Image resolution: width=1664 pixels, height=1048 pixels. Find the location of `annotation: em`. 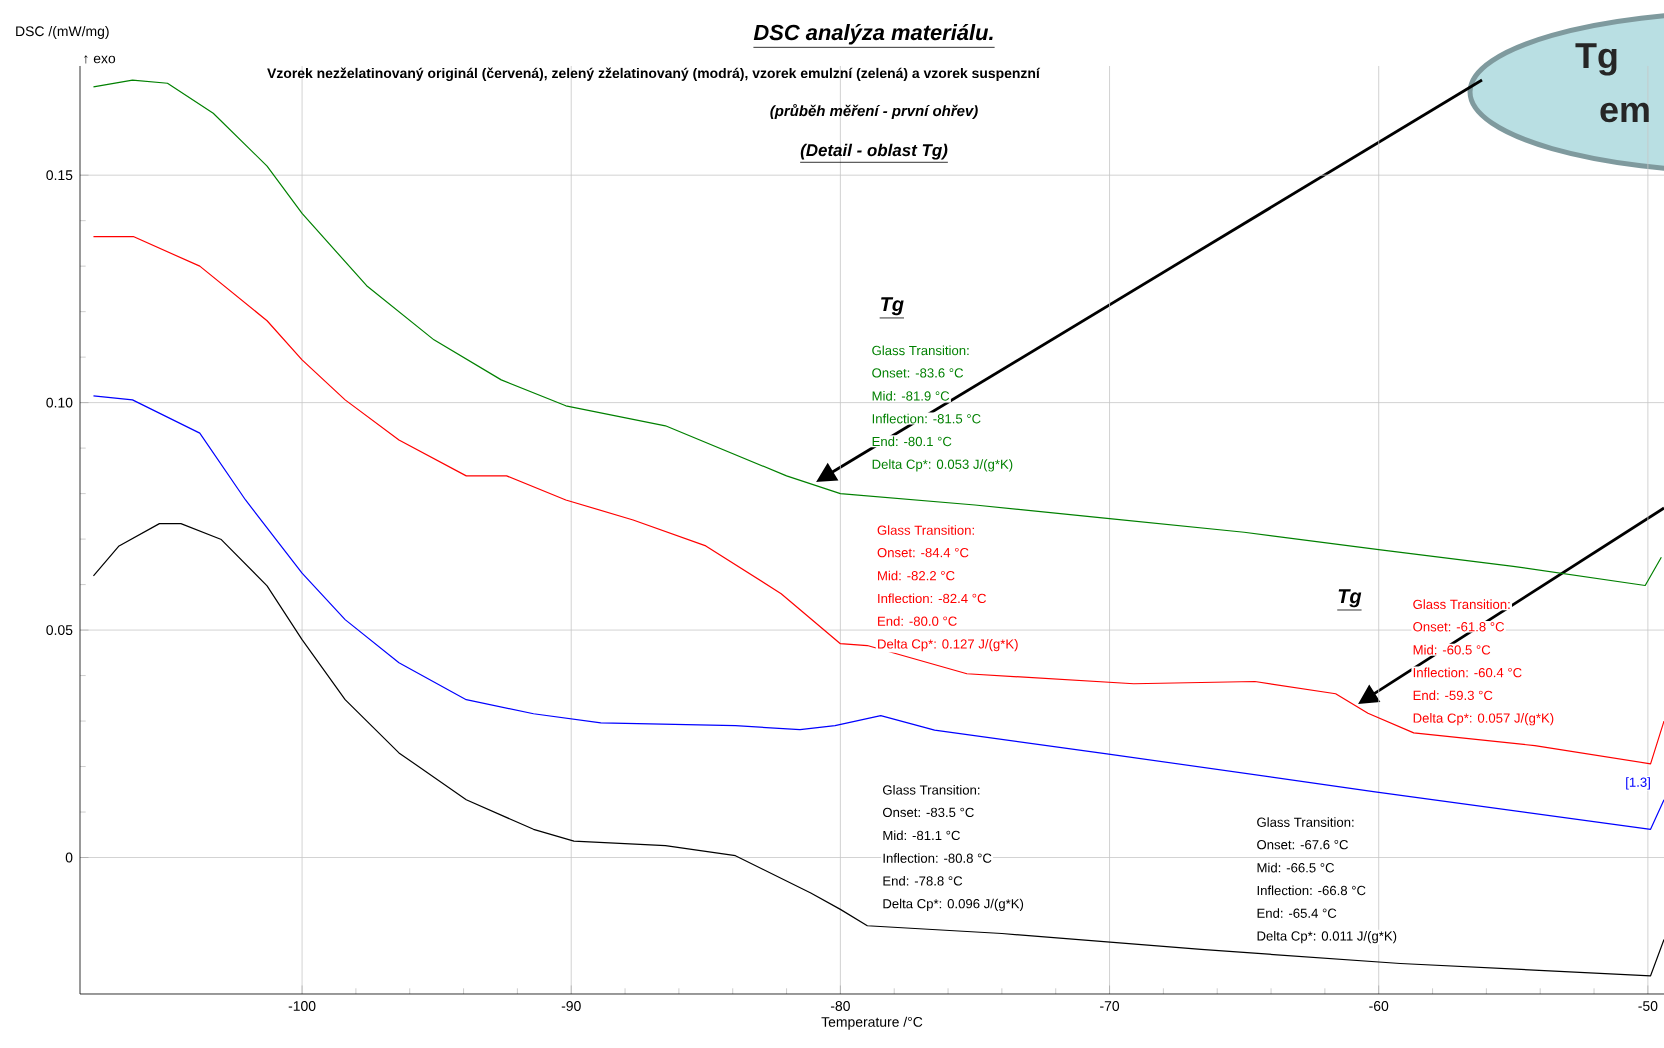

annotation: em is located at coordinates (1624, 112).